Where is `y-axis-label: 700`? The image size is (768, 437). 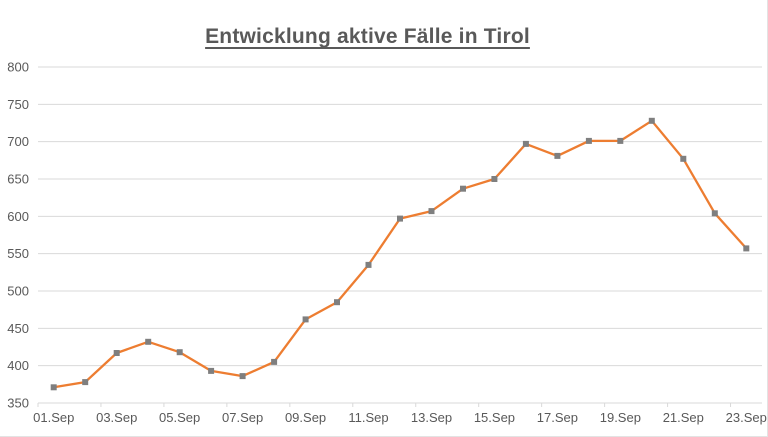 y-axis-label: 700 is located at coordinates (18, 141).